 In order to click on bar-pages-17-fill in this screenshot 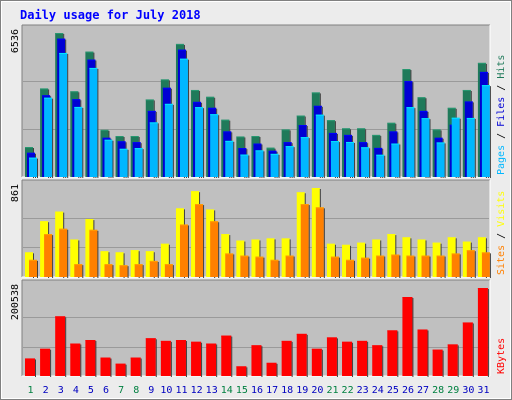, I will do `click(274, 165)`.